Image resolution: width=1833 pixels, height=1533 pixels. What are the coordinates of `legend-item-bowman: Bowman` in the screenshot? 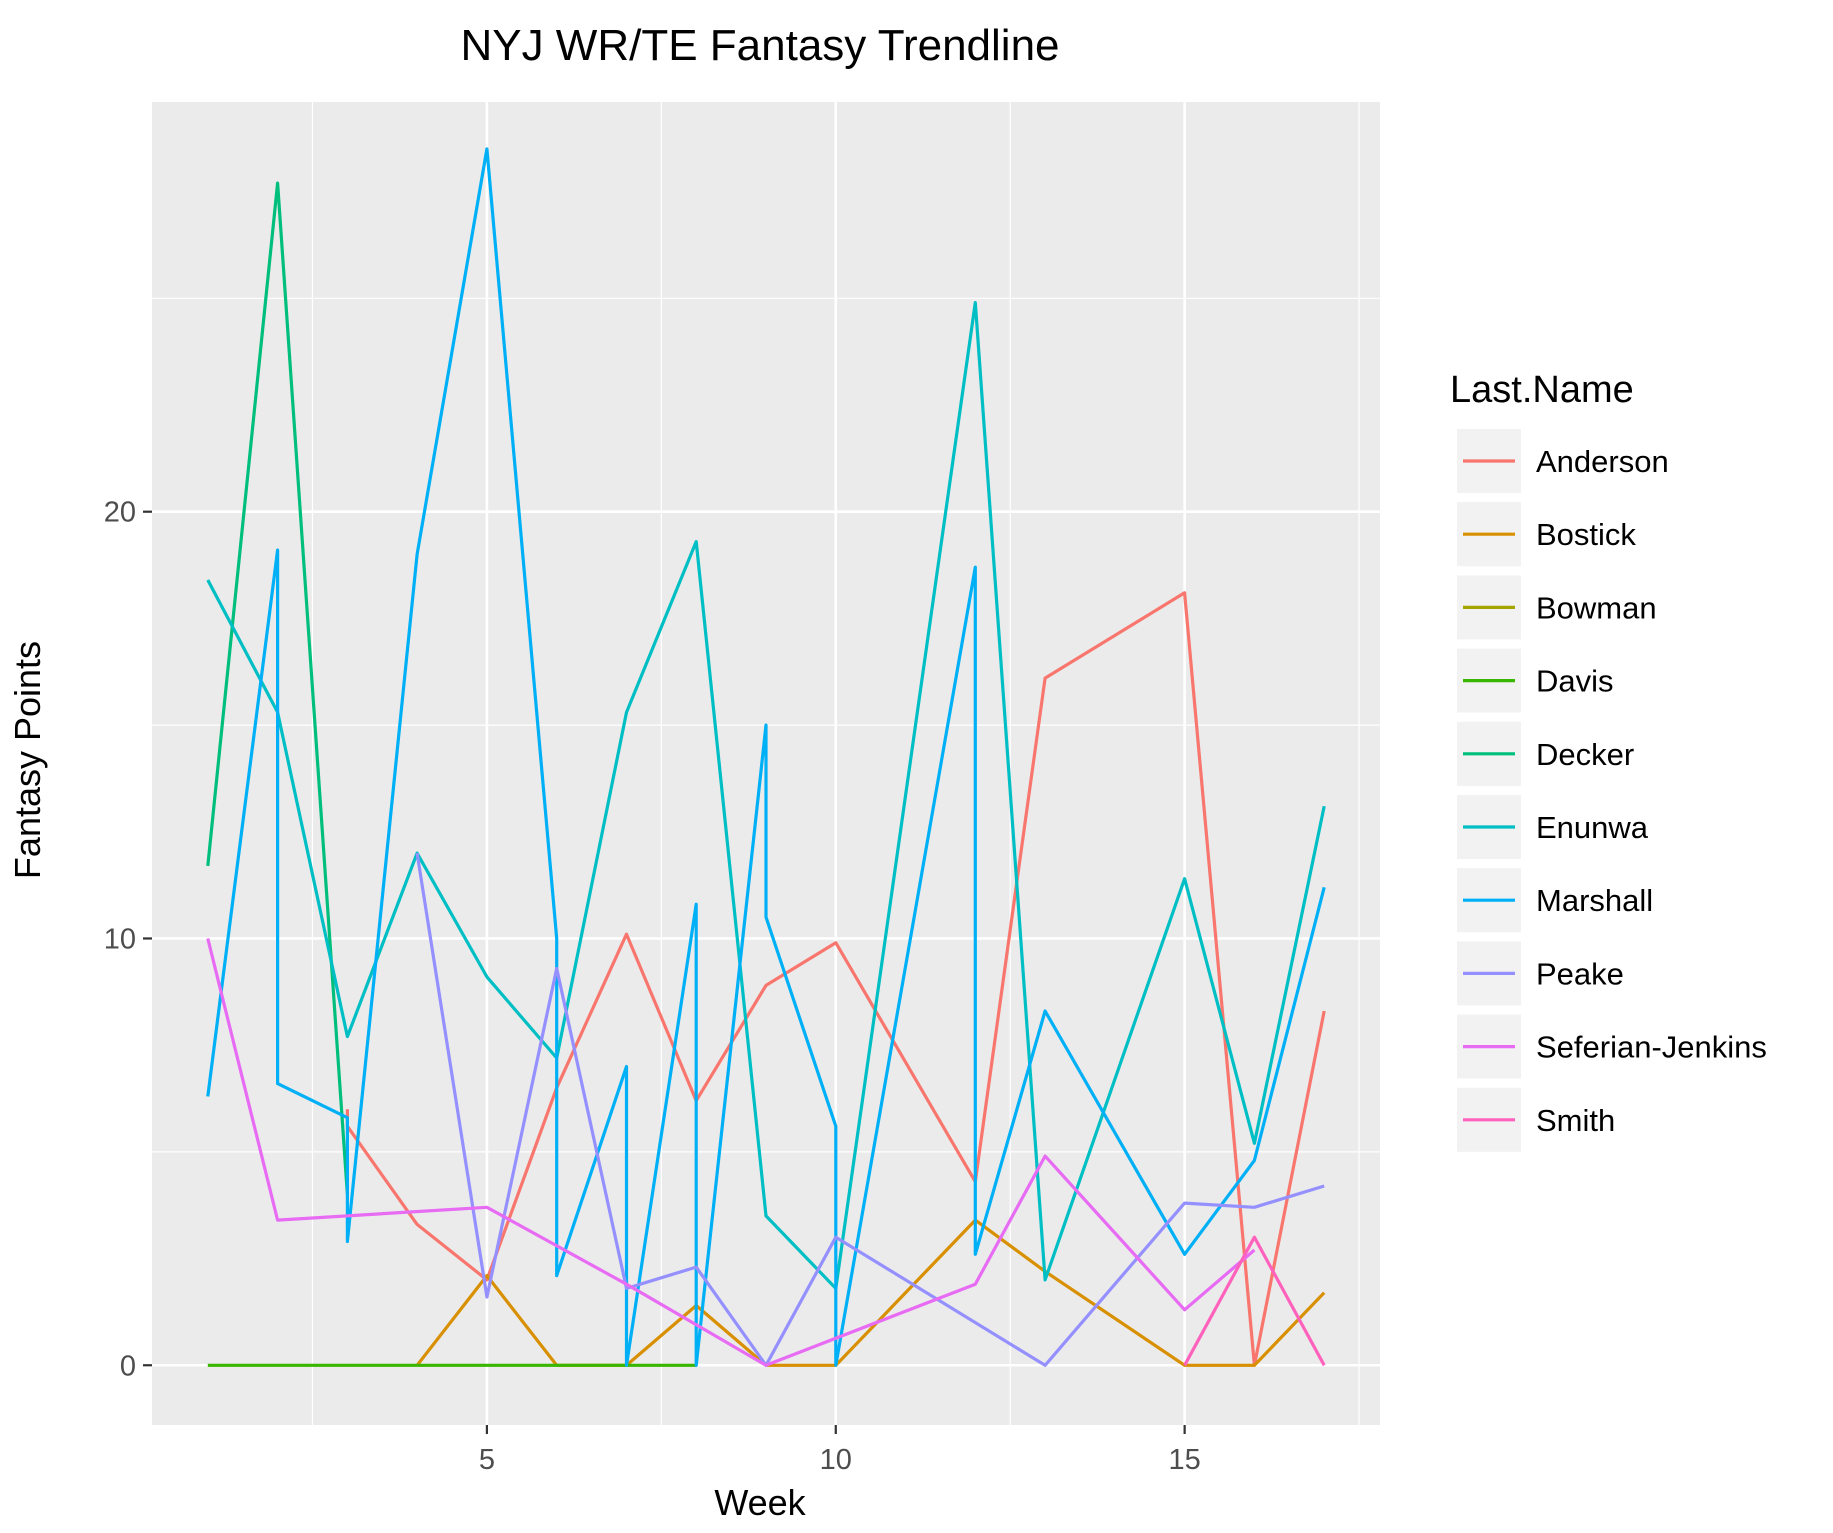 It's located at (1556, 607).